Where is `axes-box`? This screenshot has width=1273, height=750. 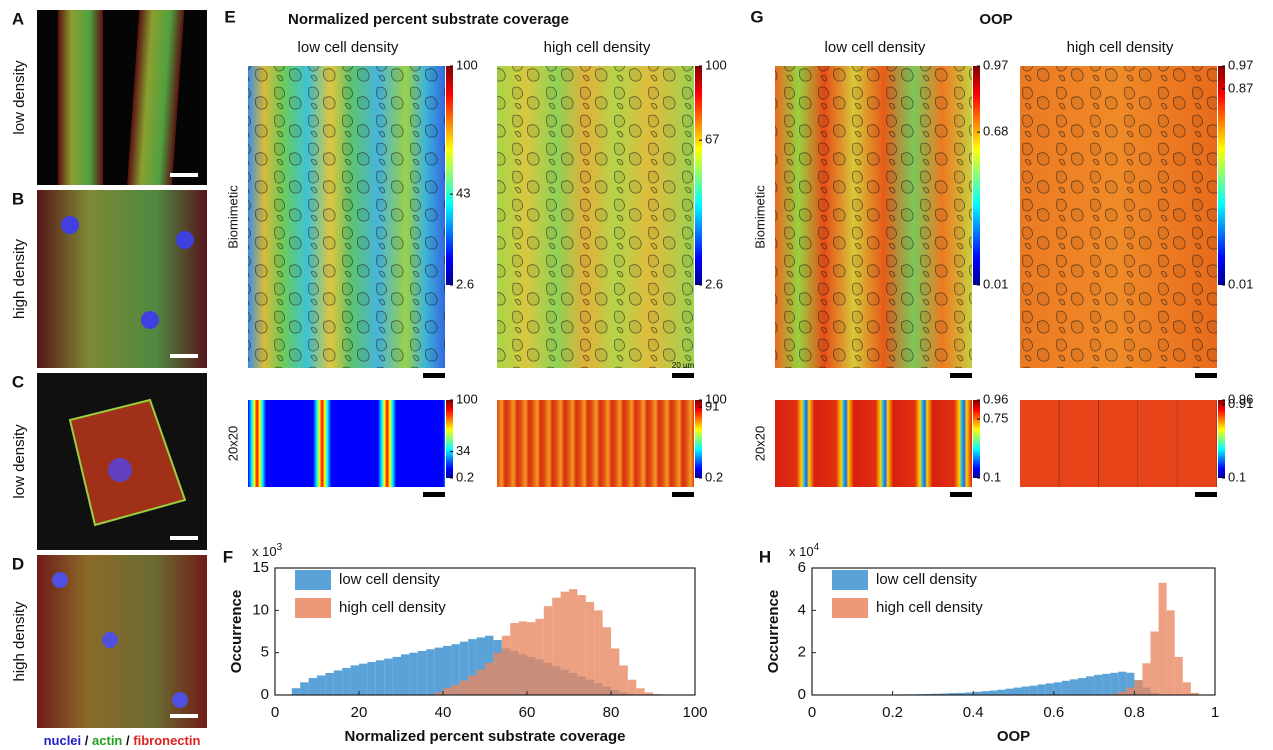 axes-box is located at coordinates (1013, 631).